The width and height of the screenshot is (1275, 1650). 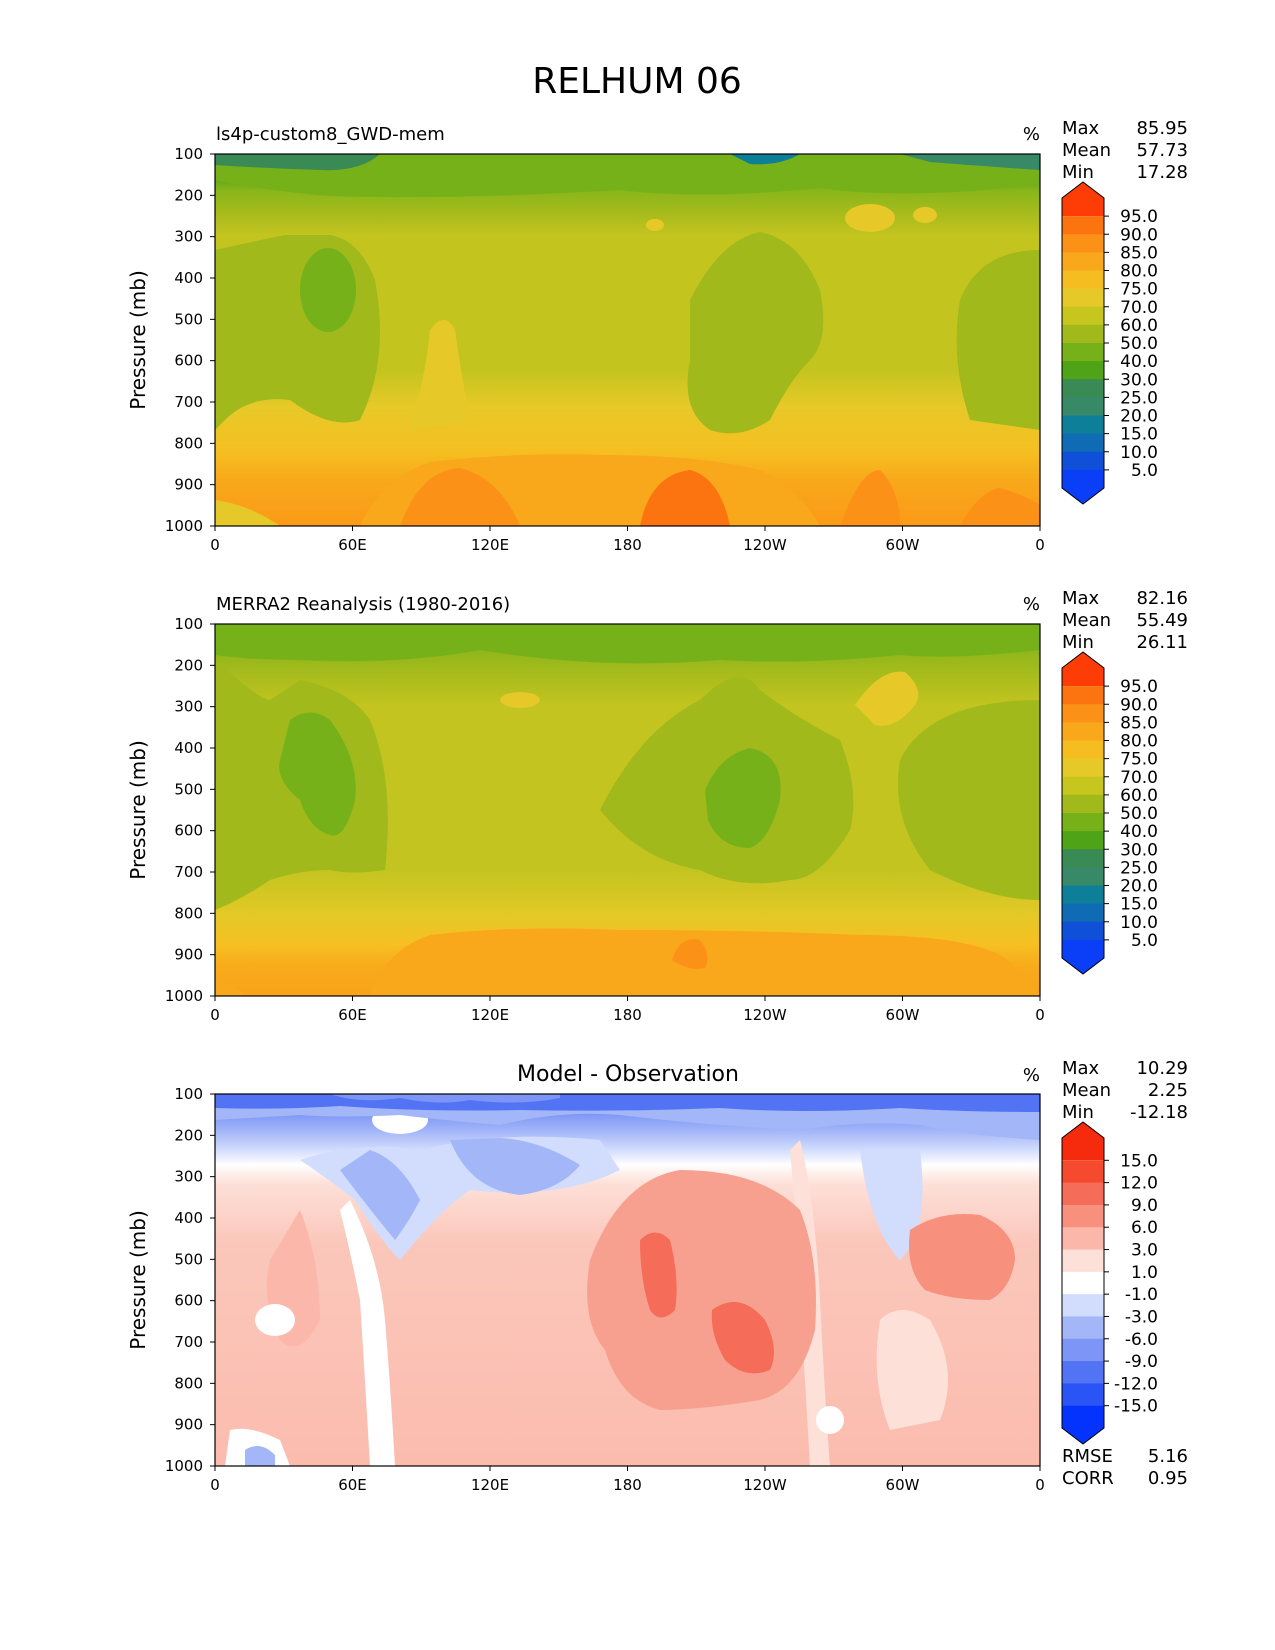 What do you see at coordinates (1162, 172) in the screenshot?
I see `model-min-value: 17.28` at bounding box center [1162, 172].